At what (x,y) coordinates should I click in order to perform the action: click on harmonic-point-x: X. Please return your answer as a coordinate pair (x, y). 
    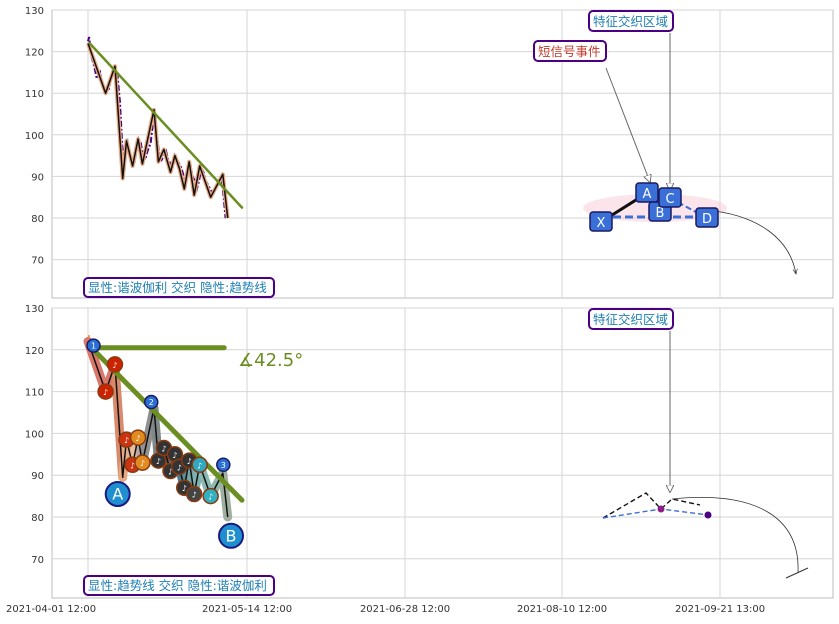
    Looking at the image, I should click on (601, 221).